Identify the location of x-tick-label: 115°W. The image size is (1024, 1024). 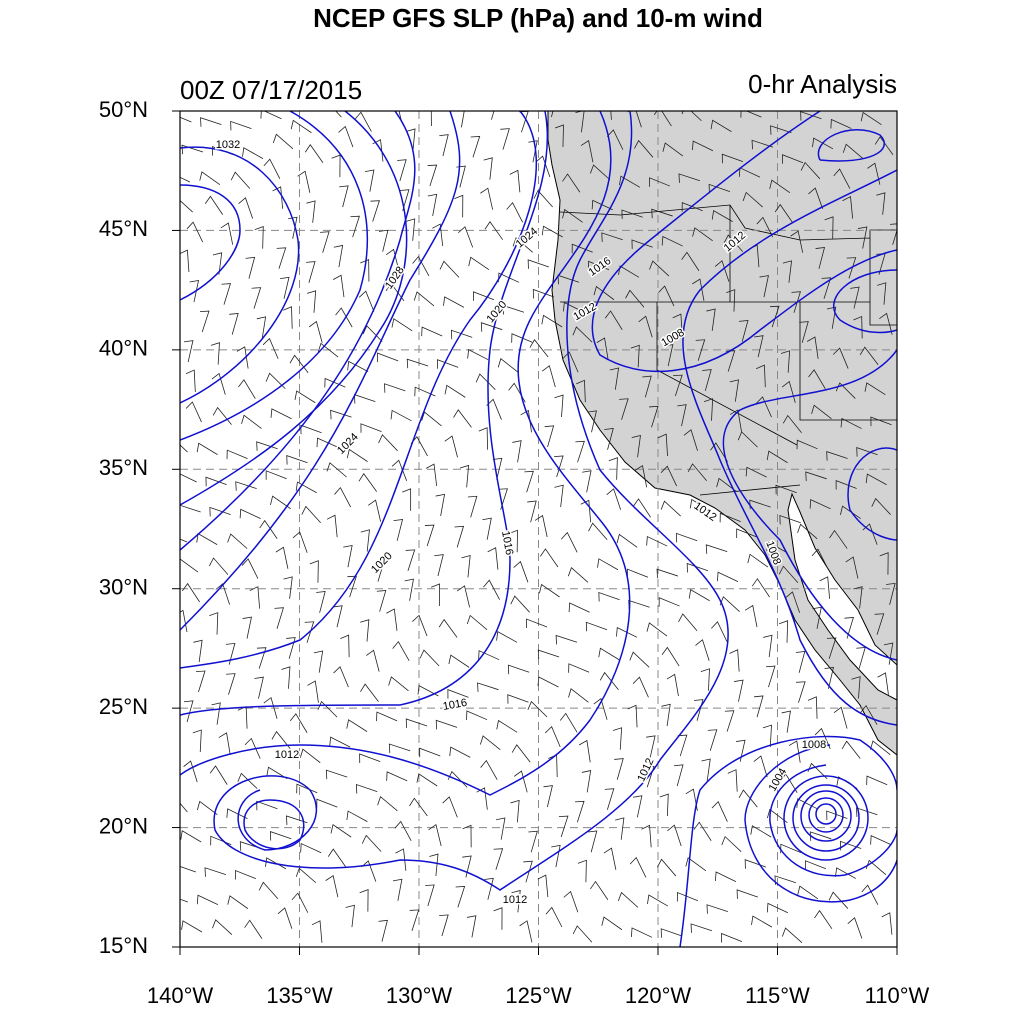
(777, 995).